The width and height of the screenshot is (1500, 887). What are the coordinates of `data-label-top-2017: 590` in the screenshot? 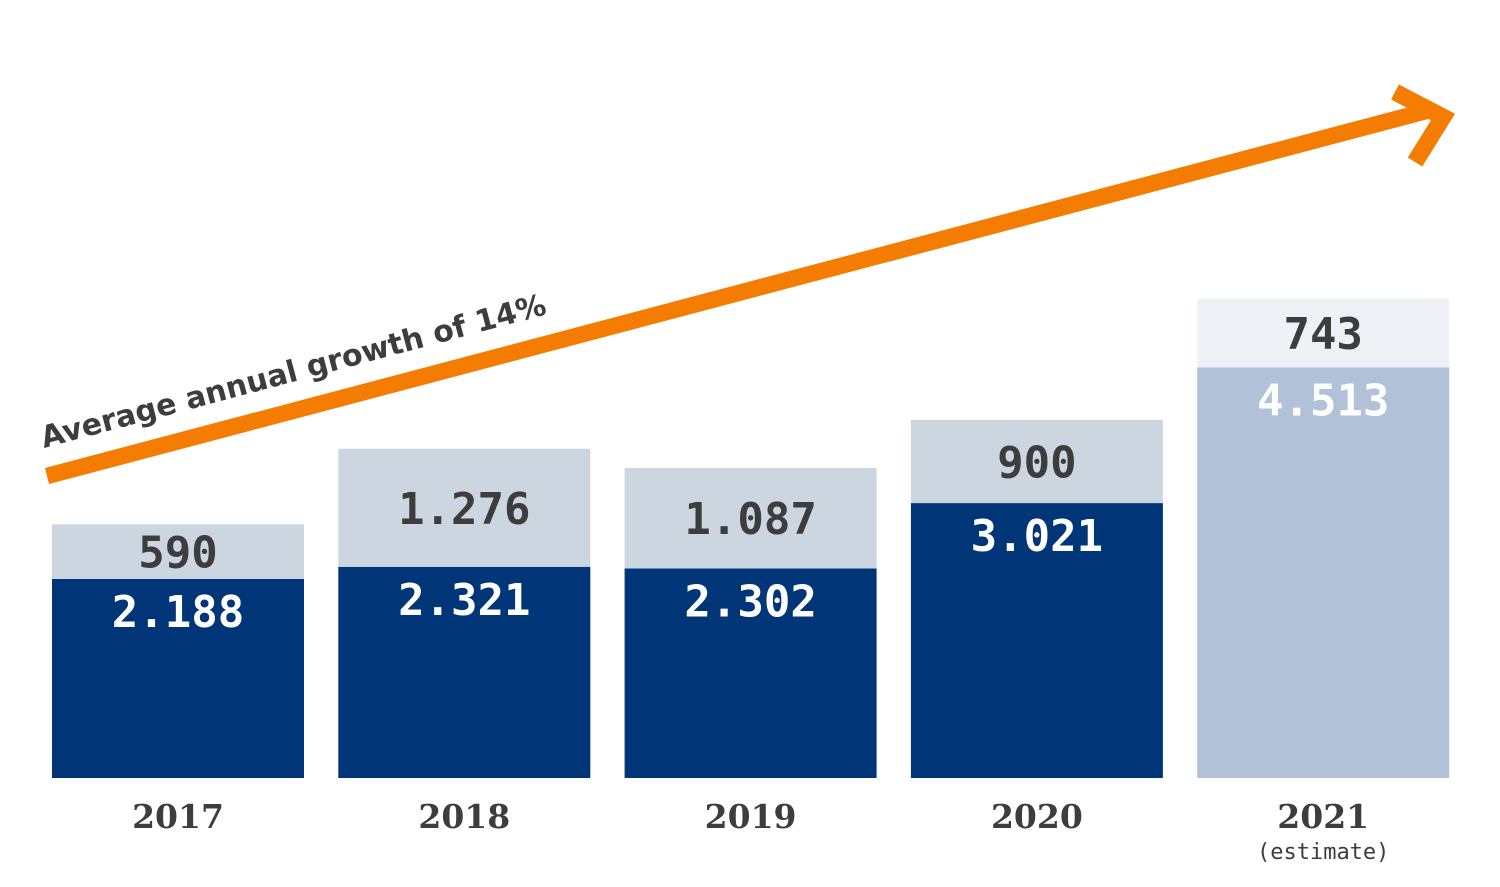 It's located at (177, 553).